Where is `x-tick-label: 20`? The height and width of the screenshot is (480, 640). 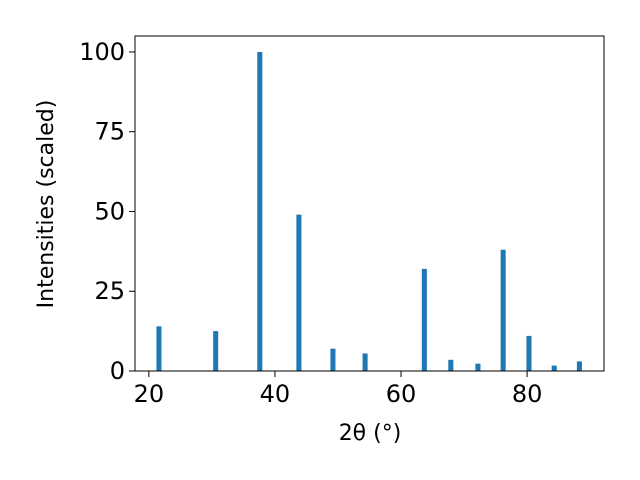
x-tick-label: 20 is located at coordinates (149, 394).